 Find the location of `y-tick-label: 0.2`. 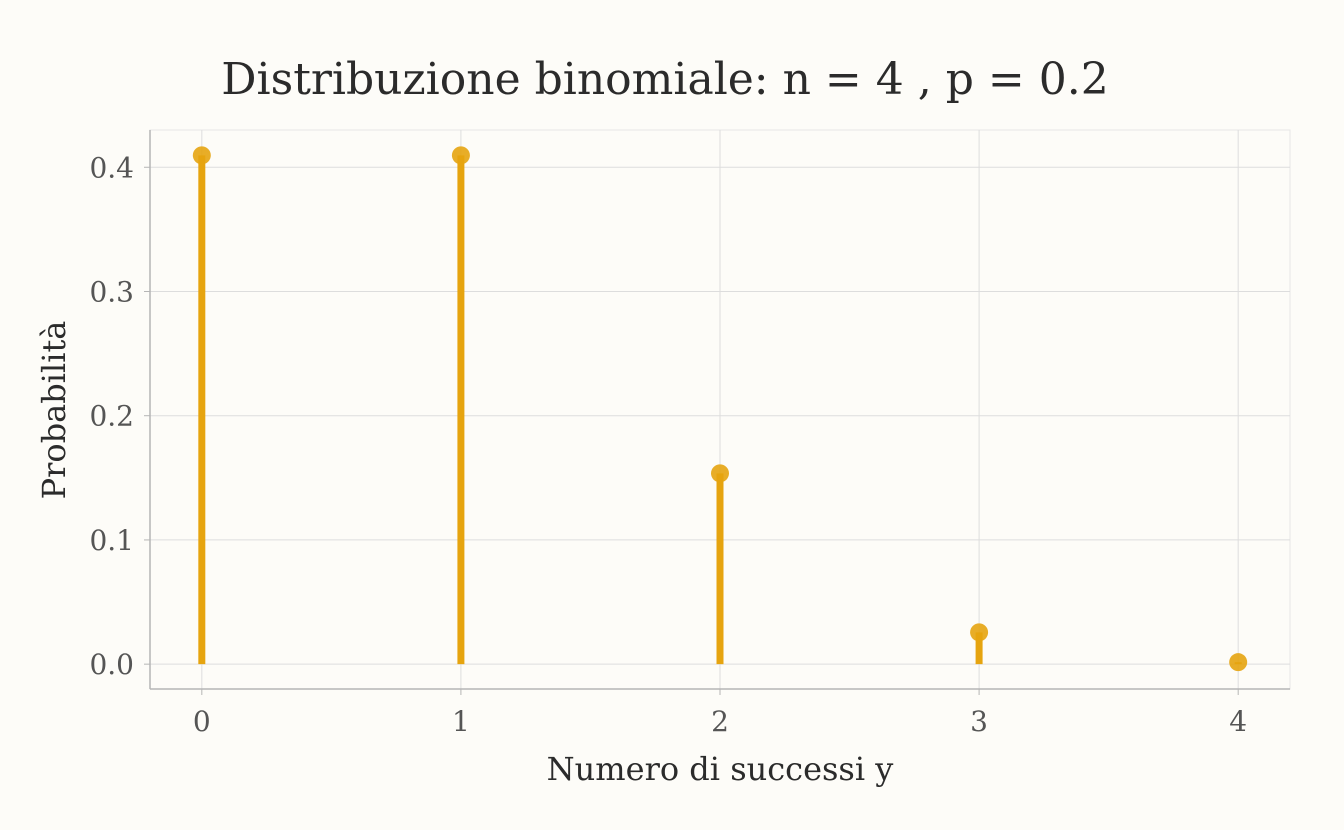

y-tick-label: 0.2 is located at coordinates (111, 416).